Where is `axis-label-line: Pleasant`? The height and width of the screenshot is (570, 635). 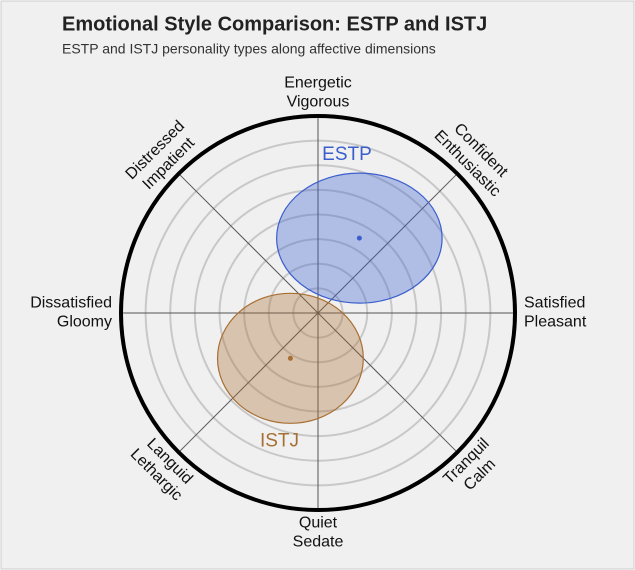 axis-label-line: Pleasant is located at coordinates (555, 322).